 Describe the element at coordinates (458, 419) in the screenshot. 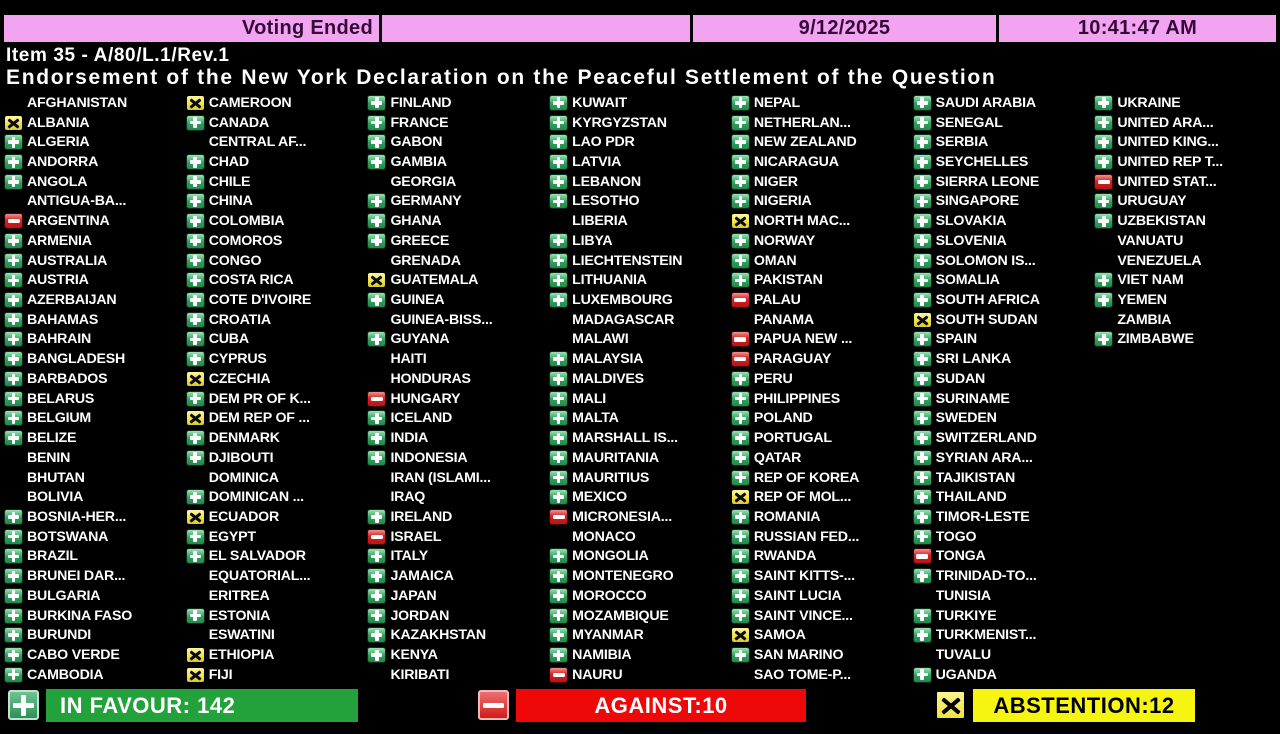

I see `country-row: ICELAND` at that location.